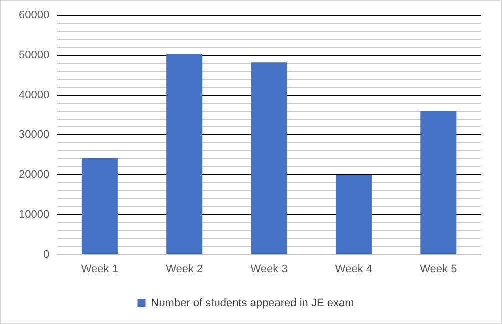 This screenshot has height=324, width=502. Describe the element at coordinates (354, 269) in the screenshot. I see `x-tick-label: Week 4` at that location.